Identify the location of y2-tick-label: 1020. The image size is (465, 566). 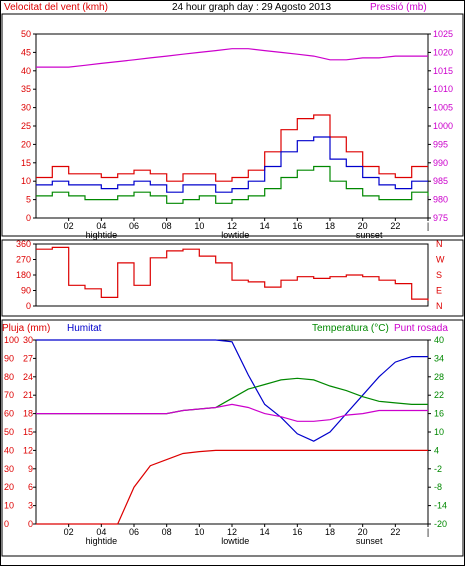
(443, 52).